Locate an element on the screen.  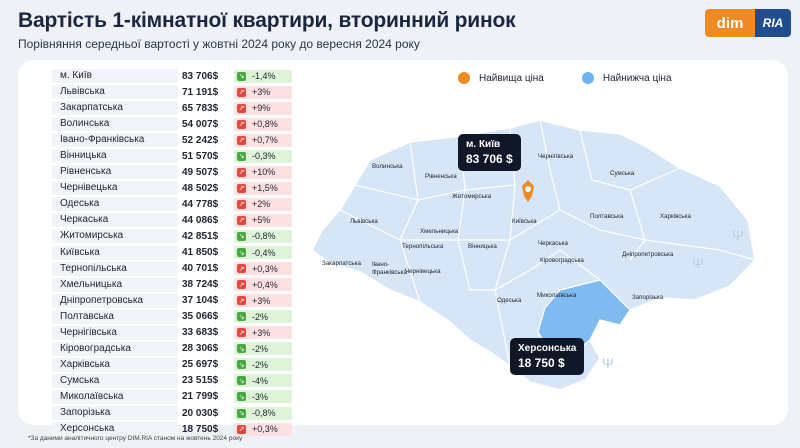
price-change-badge: ↘ -2% is located at coordinates (263, 365).